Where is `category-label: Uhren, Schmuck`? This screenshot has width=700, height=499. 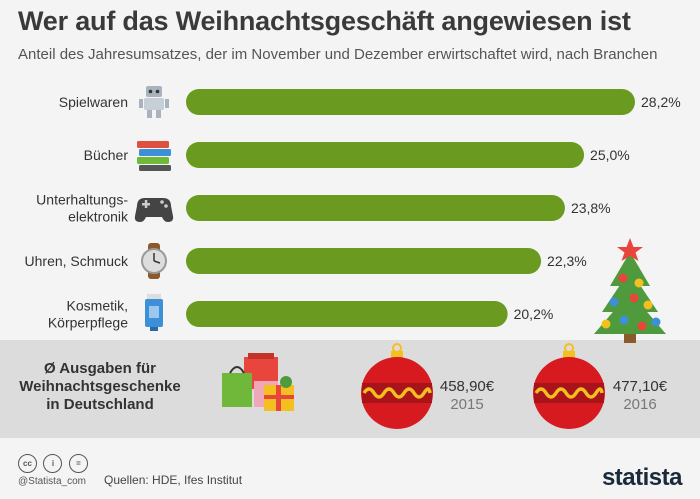
category-label: Uhren, Schmuck is located at coordinates (77, 261).